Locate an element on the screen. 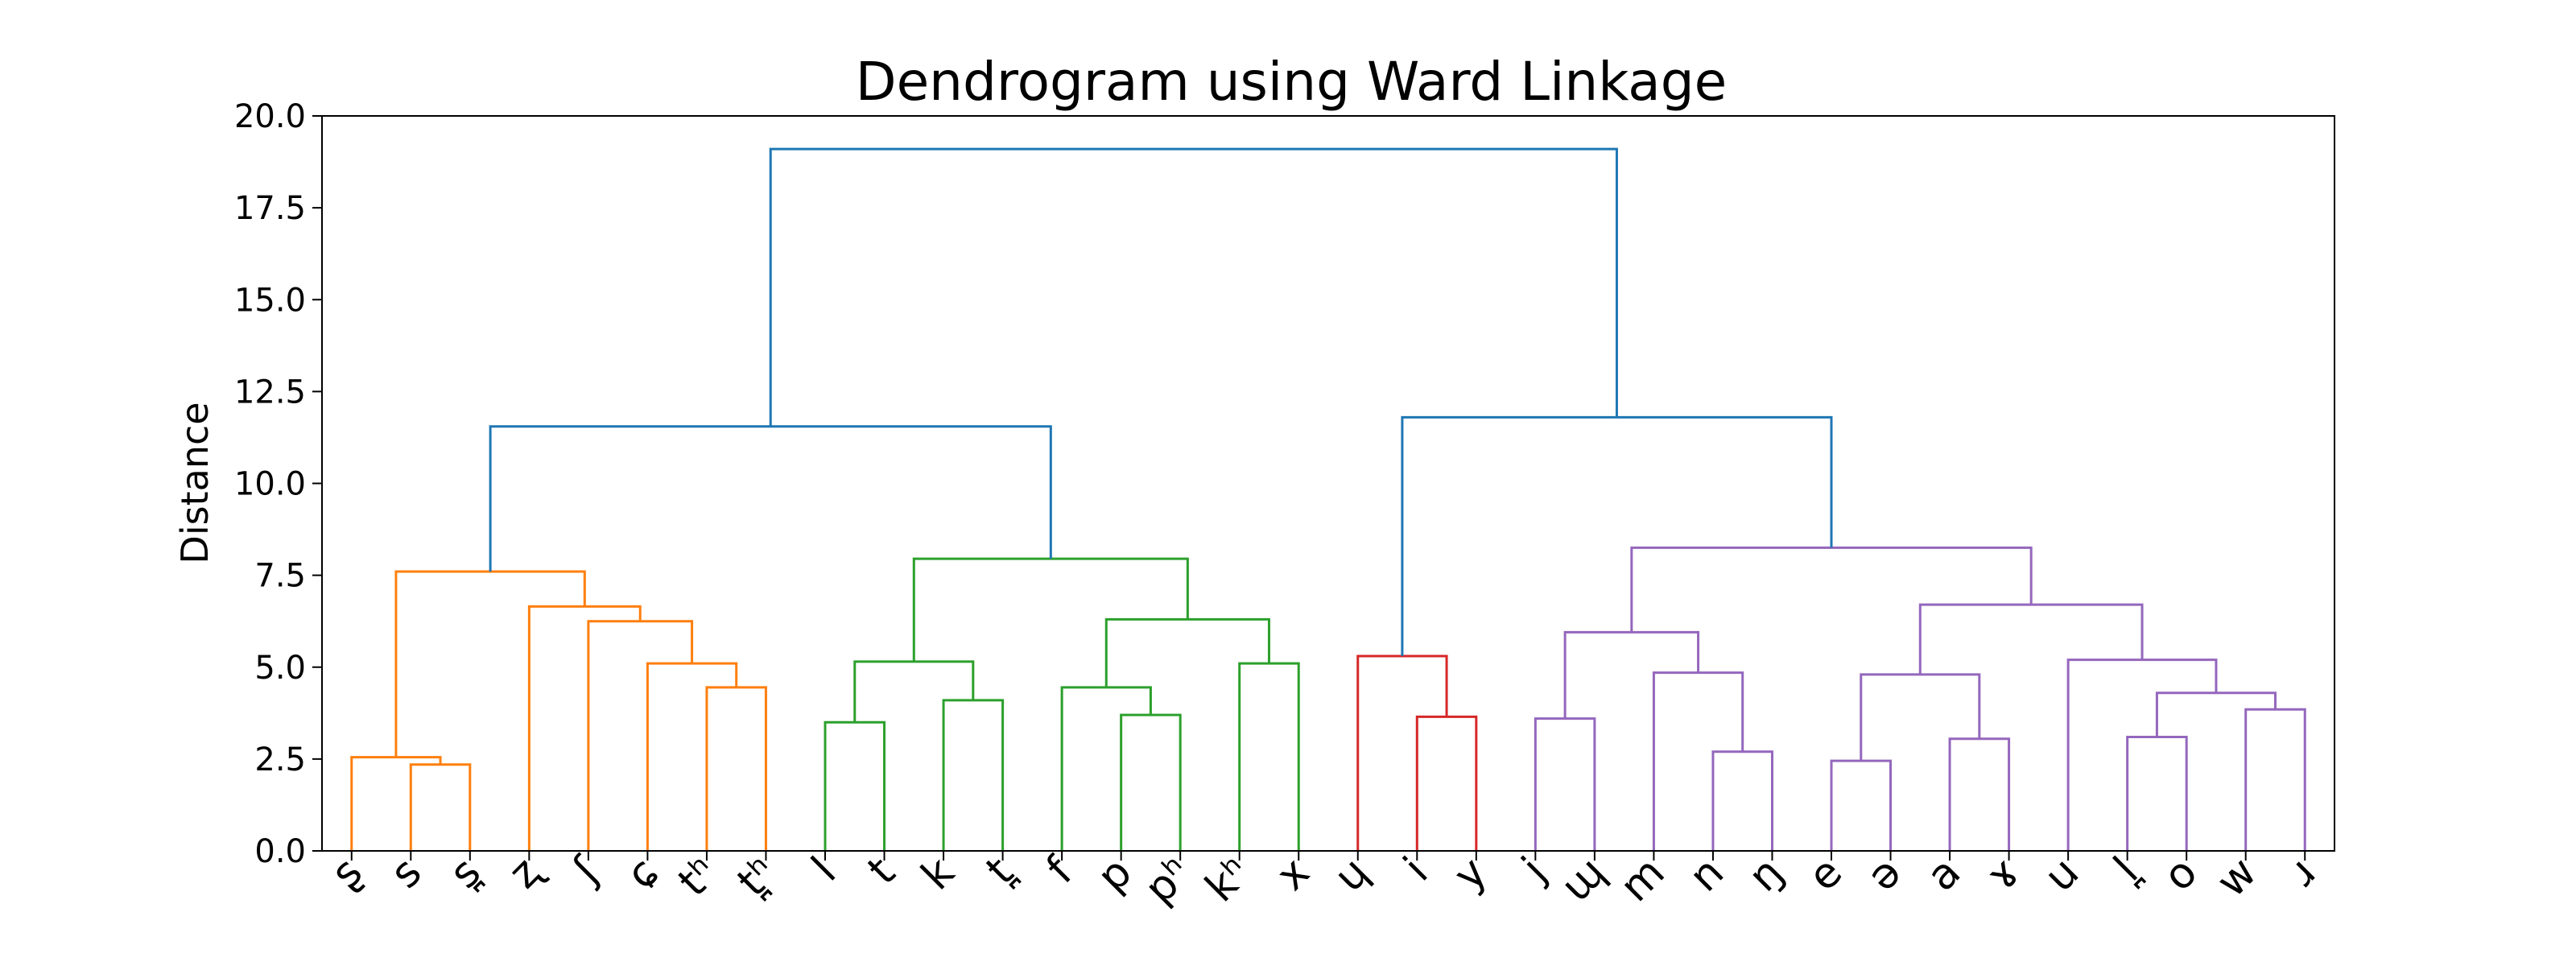  leaf-label: ɰ is located at coordinates (1583, 879).